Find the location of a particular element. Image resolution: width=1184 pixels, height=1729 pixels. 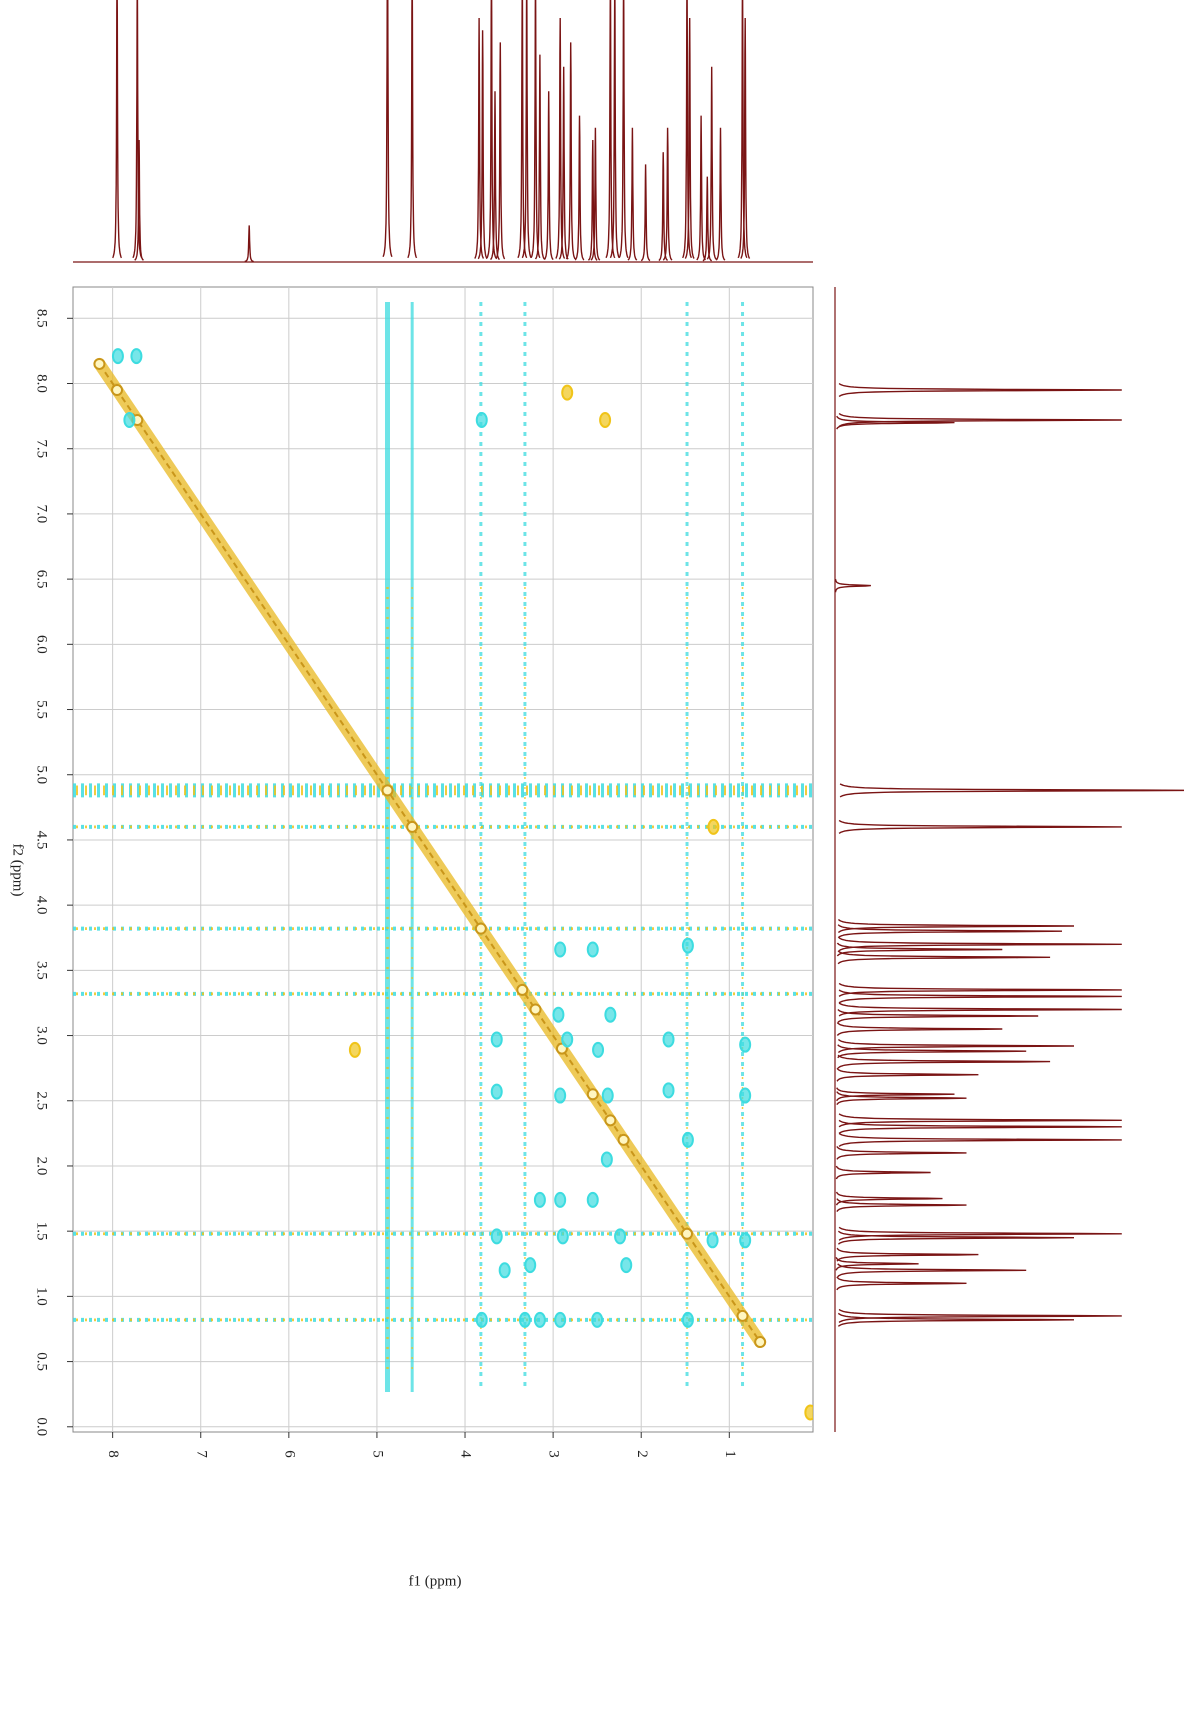

x-tick-label: 7 is located at coordinates (201, 1454).